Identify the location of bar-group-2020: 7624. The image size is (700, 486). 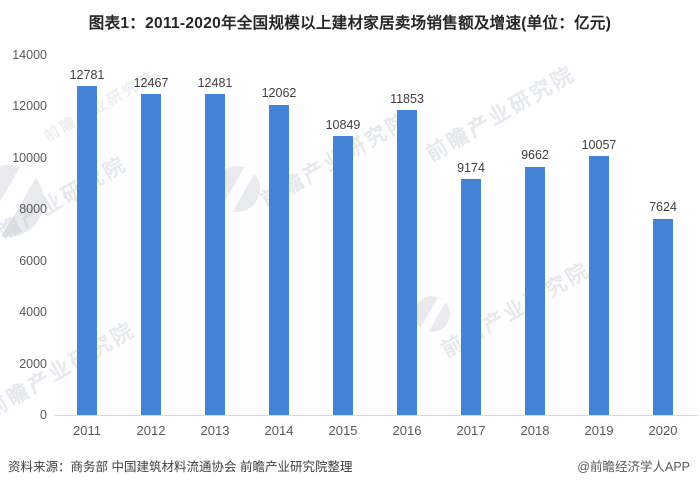
(663, 235).